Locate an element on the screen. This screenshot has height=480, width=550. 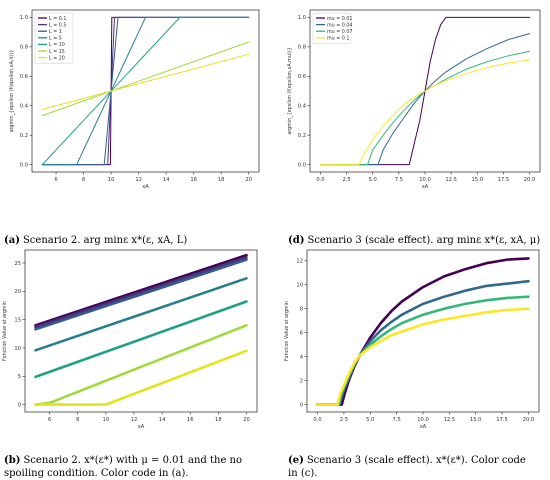
y-axis-label: argmin_{epsilon (f(epsilon,xA,mu))} is located at coordinates (290, 90).